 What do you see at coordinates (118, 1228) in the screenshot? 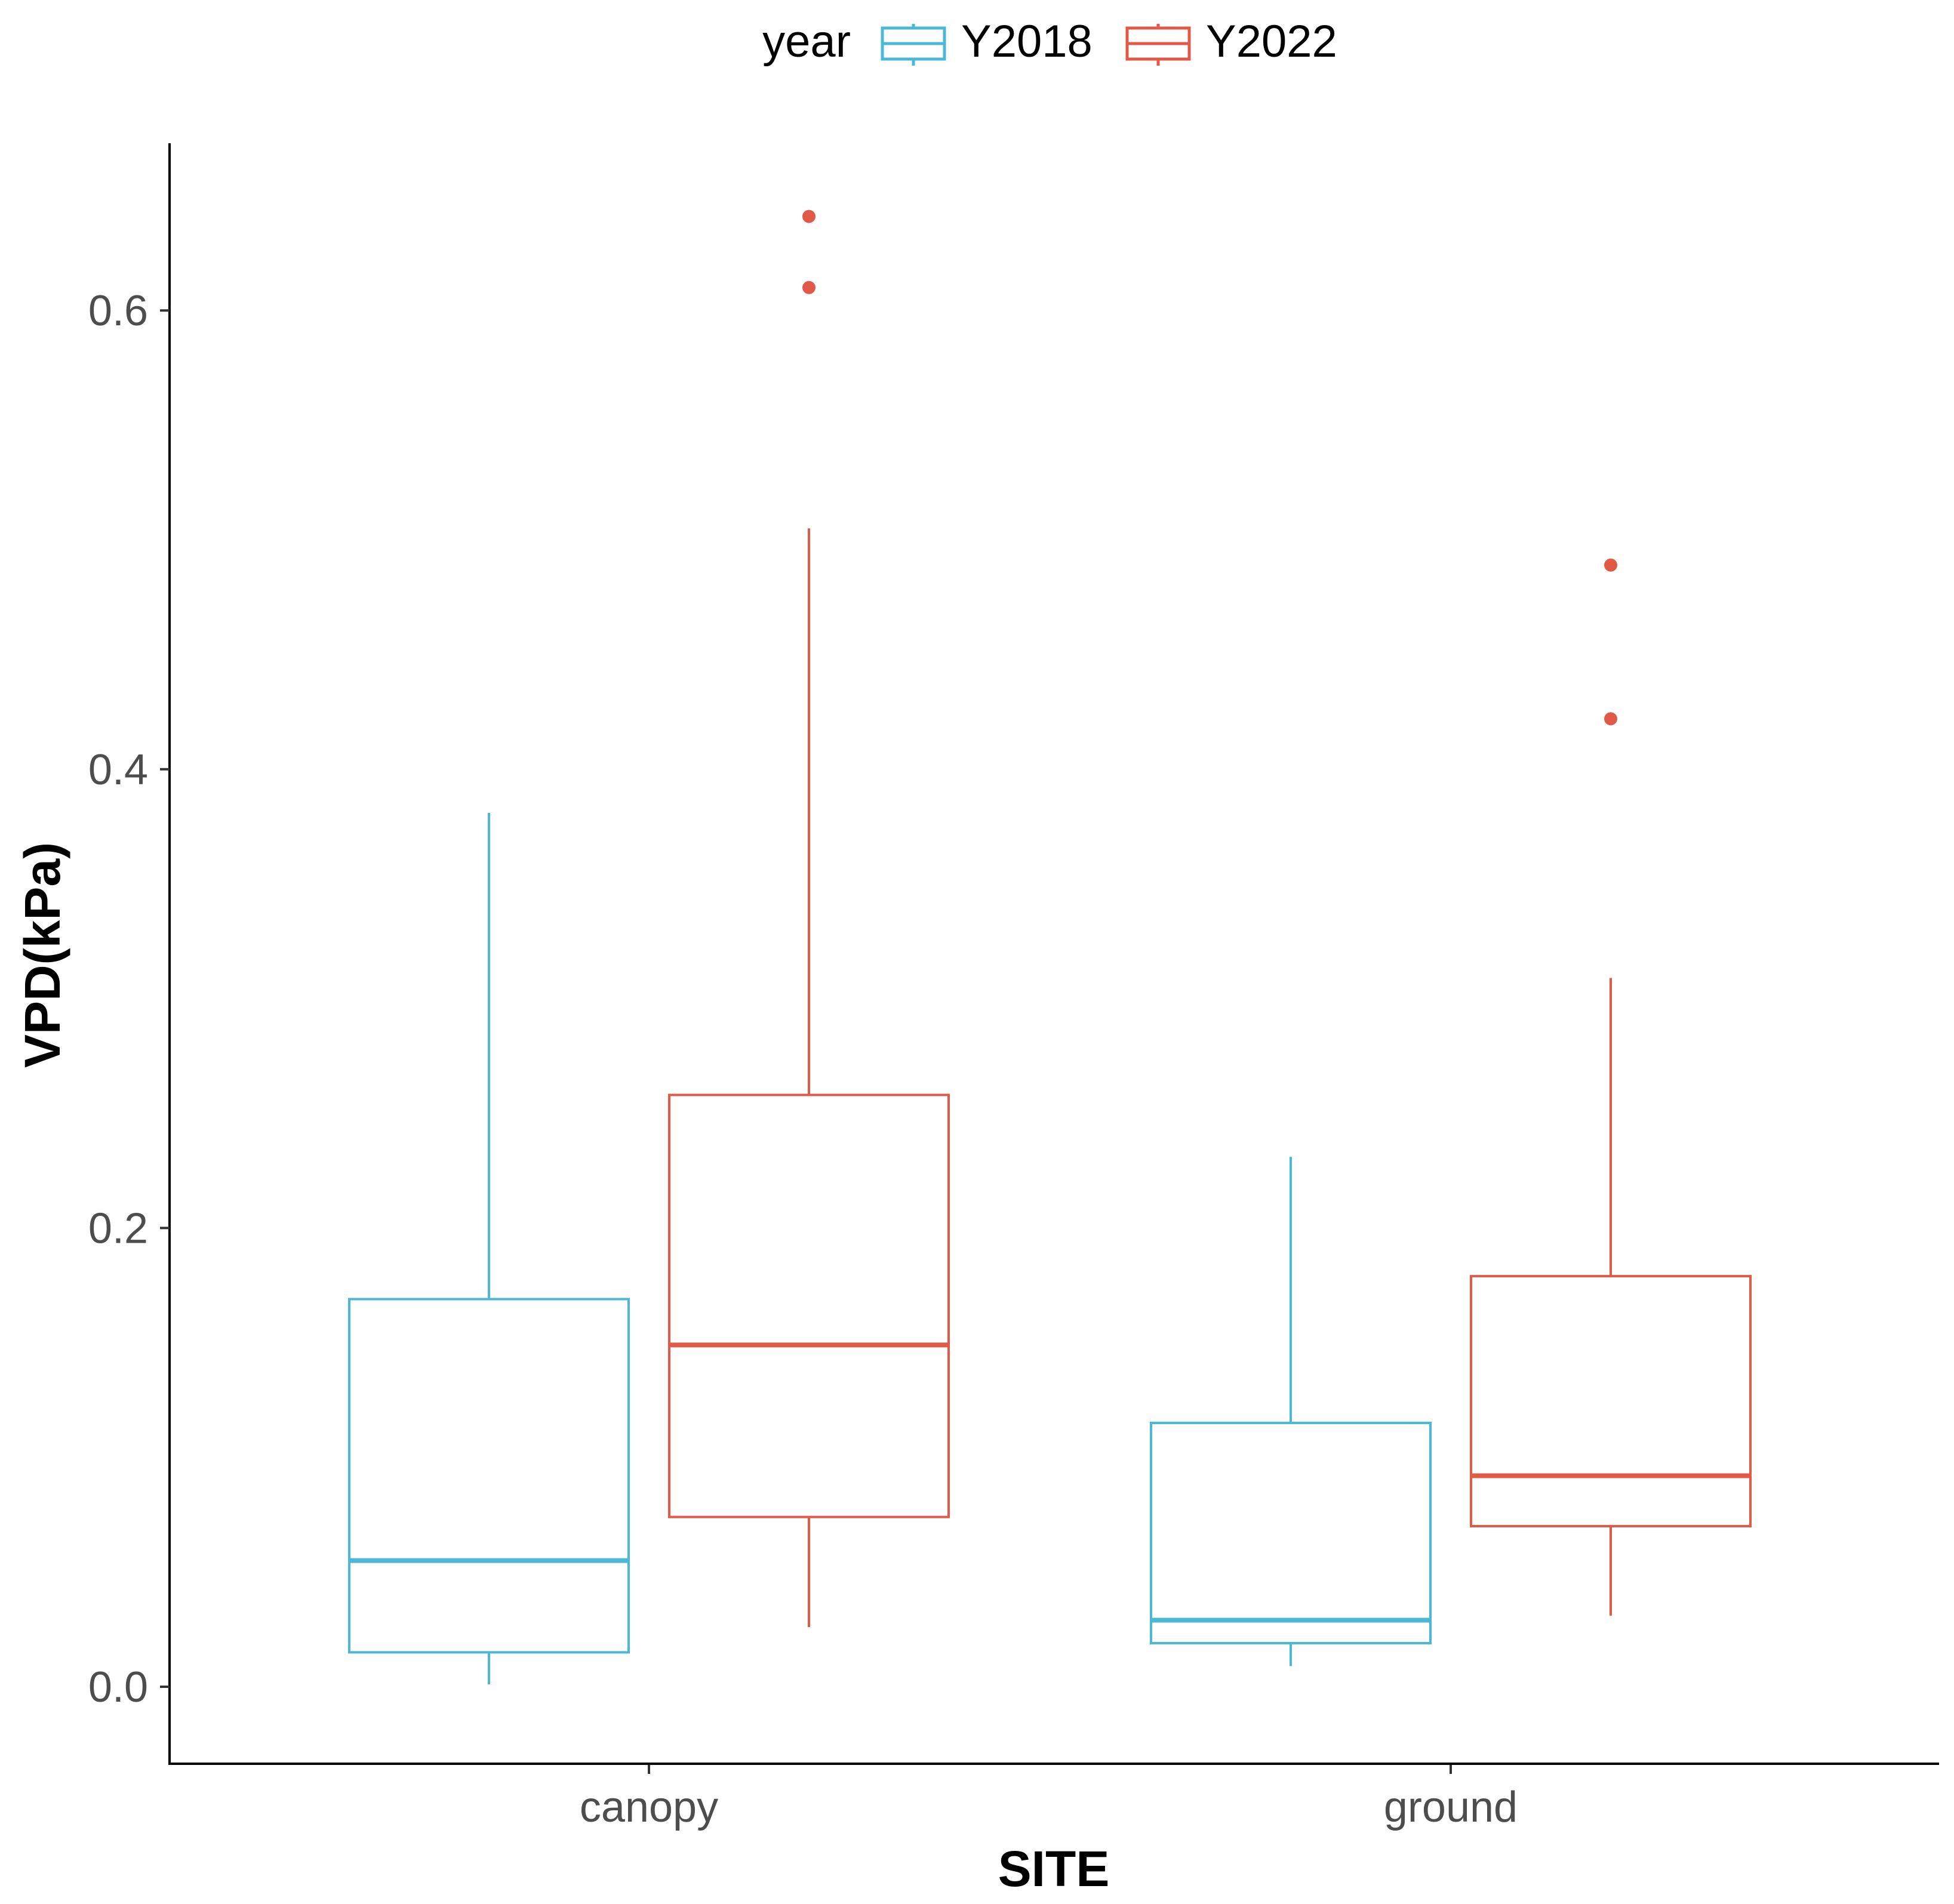
I see `y-tick-label-1: 0.2` at bounding box center [118, 1228].